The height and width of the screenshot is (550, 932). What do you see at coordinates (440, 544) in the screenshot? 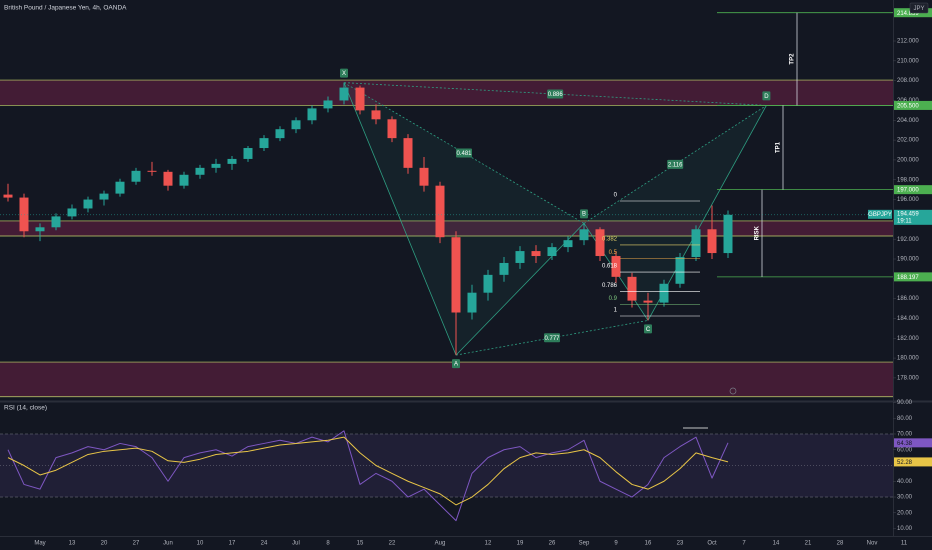
I see `x-tick-label: Aug` at bounding box center [440, 544].